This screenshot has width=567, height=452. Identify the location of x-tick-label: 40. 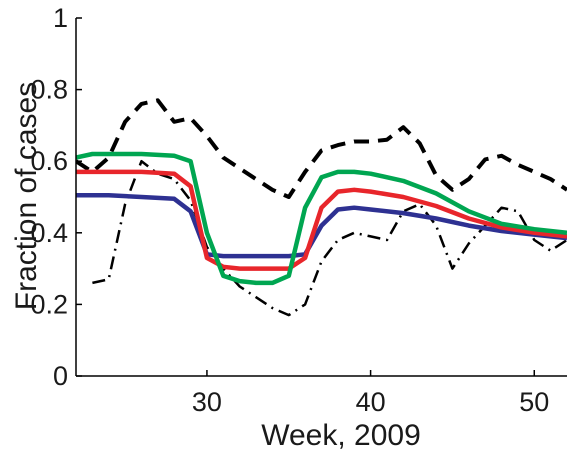
(371, 402).